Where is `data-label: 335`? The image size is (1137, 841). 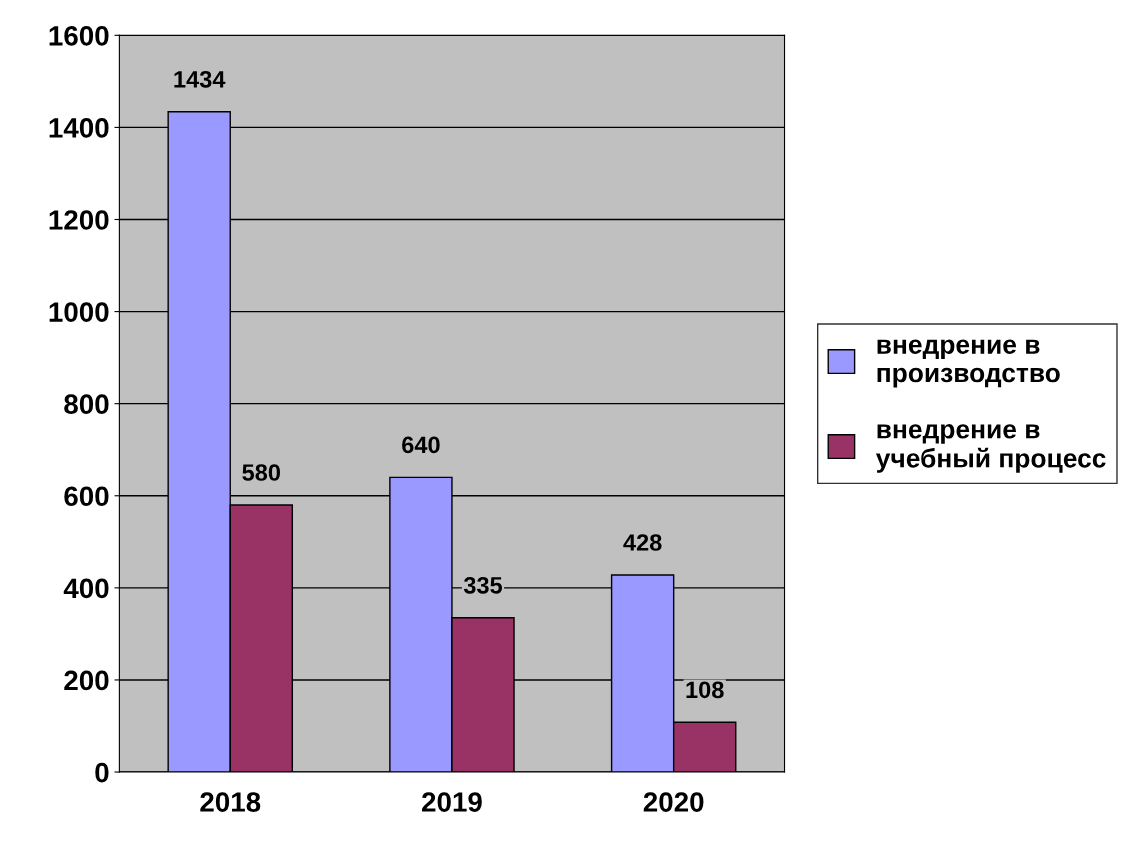
data-label: 335 is located at coordinates (483, 585).